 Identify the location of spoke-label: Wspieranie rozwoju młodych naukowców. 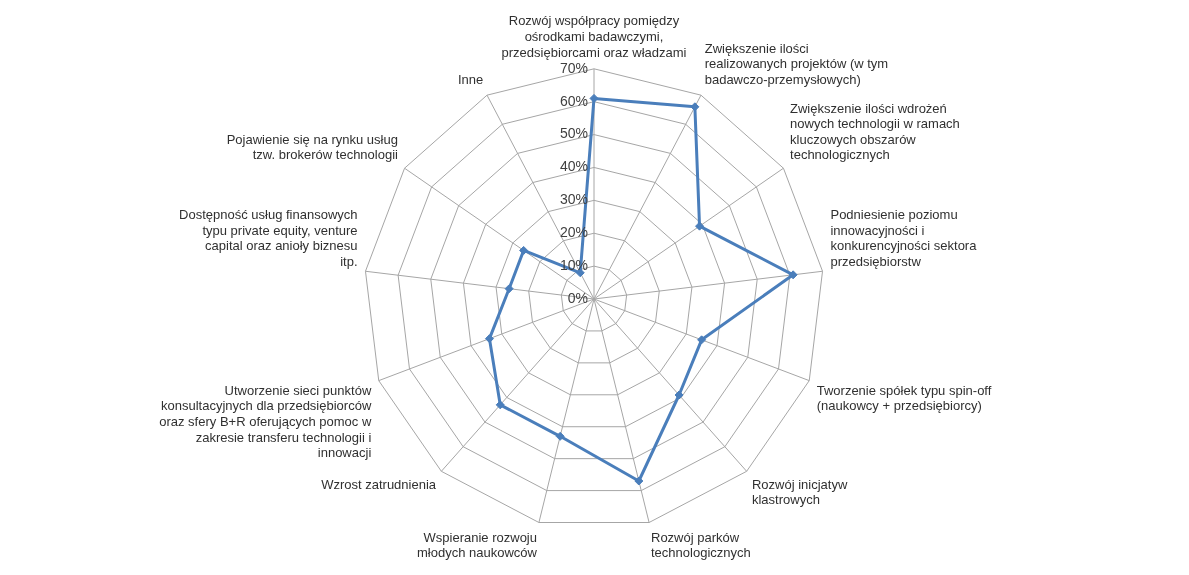
(477, 545).